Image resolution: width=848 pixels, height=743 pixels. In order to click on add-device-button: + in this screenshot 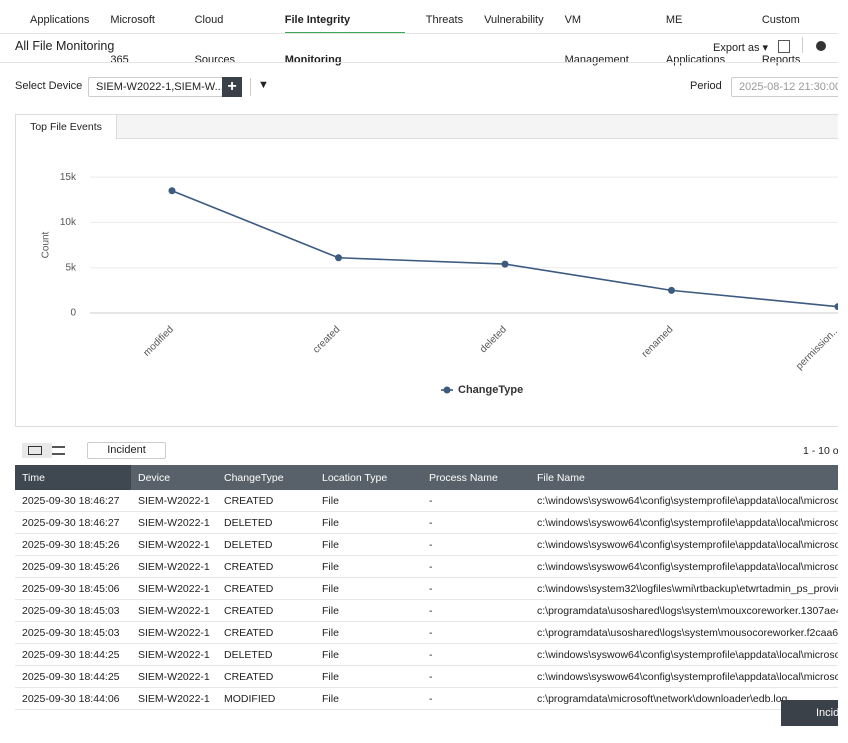, I will do `click(232, 87)`.